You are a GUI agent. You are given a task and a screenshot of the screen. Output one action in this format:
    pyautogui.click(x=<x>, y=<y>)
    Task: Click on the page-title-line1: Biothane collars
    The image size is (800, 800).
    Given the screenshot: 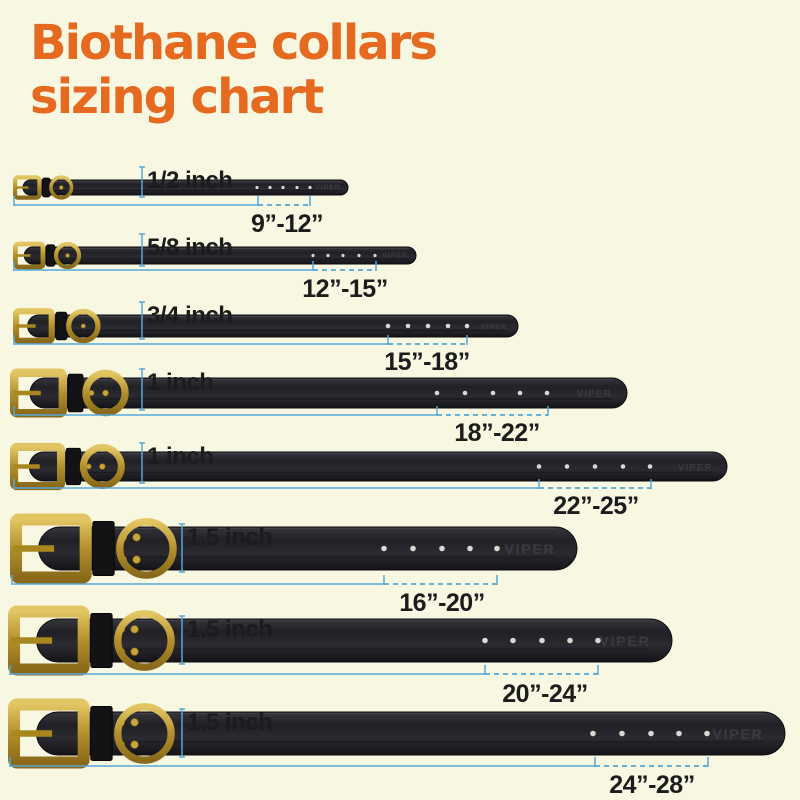 What is the action you would take?
    pyautogui.click(x=234, y=43)
    